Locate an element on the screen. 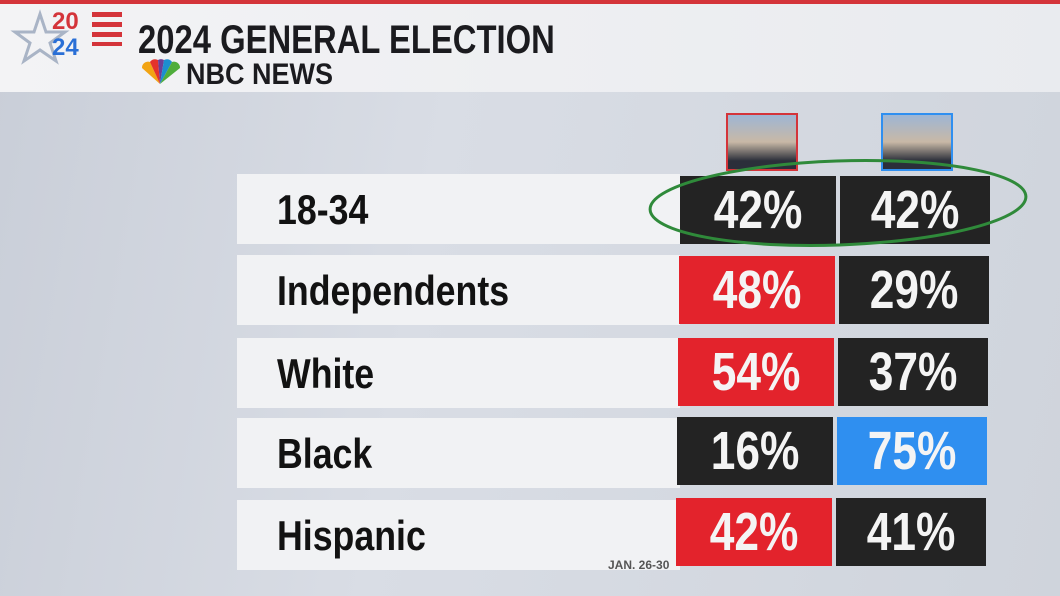  value-text: 16% is located at coordinates (755, 451).